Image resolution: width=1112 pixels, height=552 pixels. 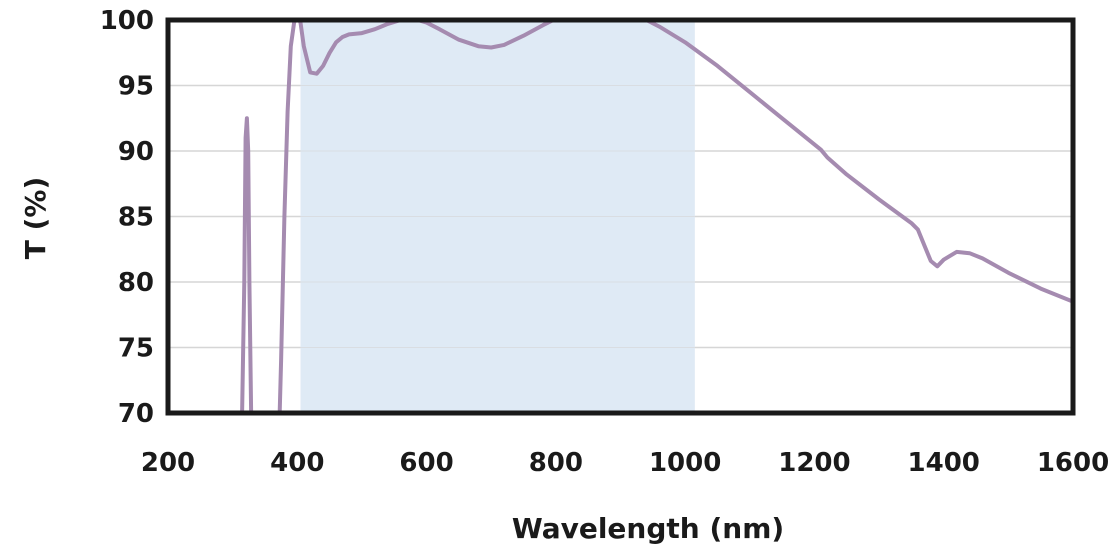 I want to click on y-tick-label-85: 85, so click(x=136, y=218).